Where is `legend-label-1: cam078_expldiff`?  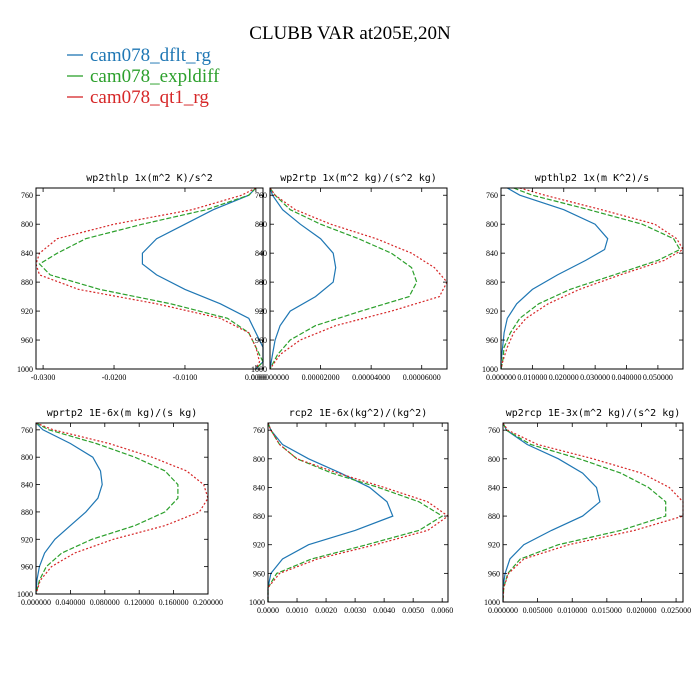 legend-label-1: cam078_expldiff is located at coordinates (155, 76).